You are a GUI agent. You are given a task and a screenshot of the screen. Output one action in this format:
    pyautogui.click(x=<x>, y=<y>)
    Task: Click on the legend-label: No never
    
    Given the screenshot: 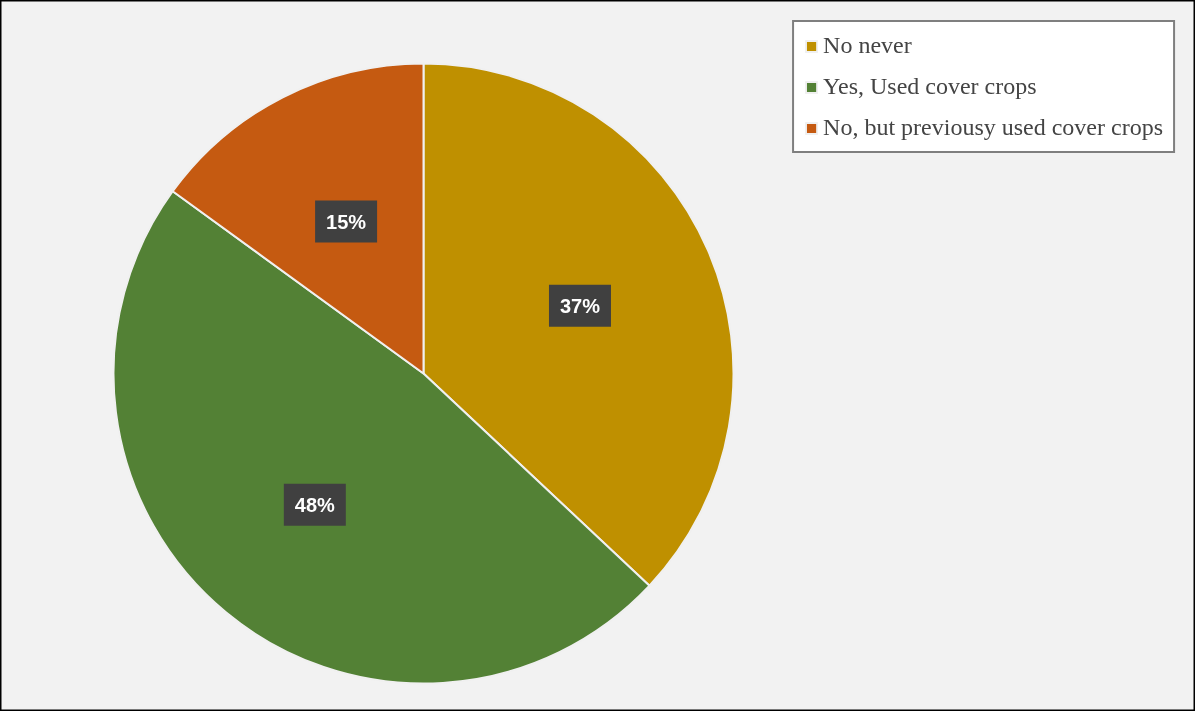 What is the action you would take?
    pyautogui.click(x=867, y=45)
    